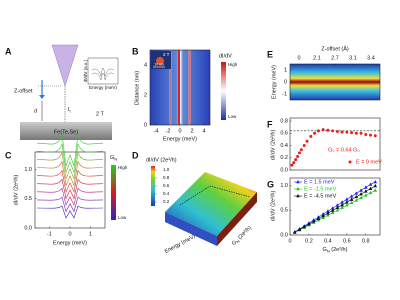 The height and width of the screenshot is (300, 400). Describe the element at coordinates (335, 144) in the screenshot. I see `plot-frame` at that location.